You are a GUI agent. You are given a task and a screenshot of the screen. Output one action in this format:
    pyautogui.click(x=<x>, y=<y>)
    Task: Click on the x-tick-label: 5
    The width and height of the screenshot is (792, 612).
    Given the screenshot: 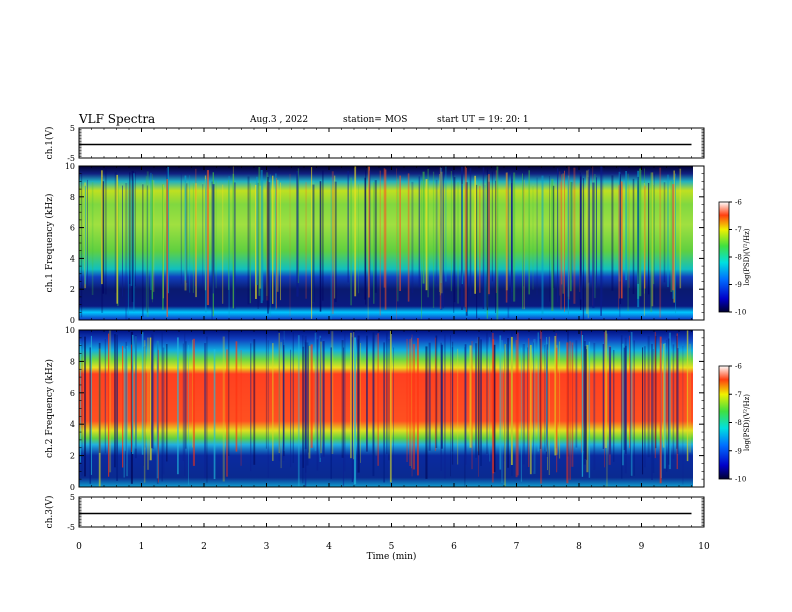 What is the action you would take?
    pyautogui.click(x=392, y=547)
    